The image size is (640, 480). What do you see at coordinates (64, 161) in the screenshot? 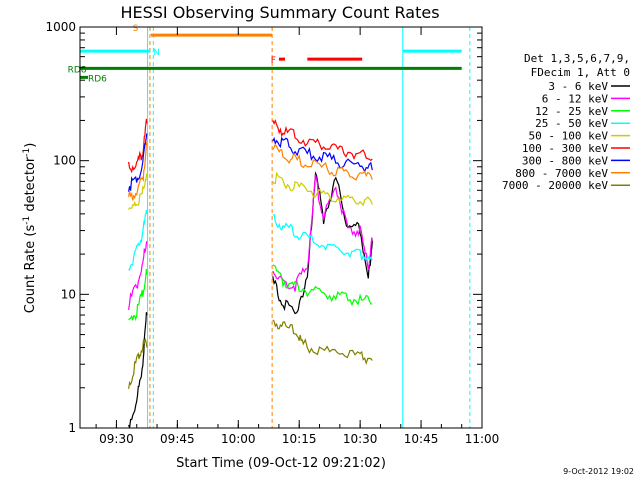
I see `y-tick-label-2: 100` at bounding box center [64, 161].